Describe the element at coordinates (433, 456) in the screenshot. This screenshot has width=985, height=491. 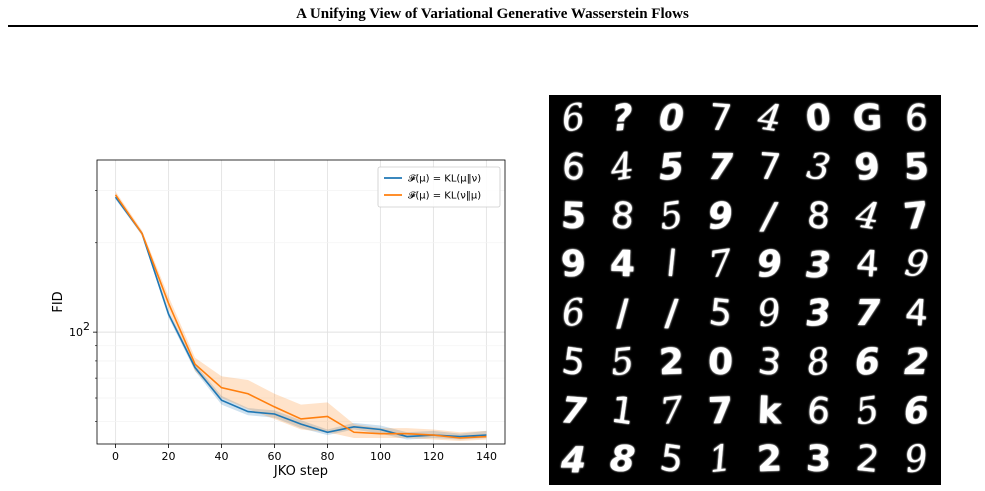
I see `x-tick-label: 120` at that location.